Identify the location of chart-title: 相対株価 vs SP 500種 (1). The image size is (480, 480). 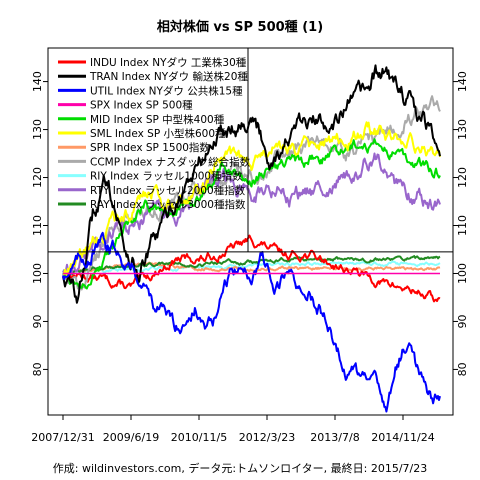
(240, 27).